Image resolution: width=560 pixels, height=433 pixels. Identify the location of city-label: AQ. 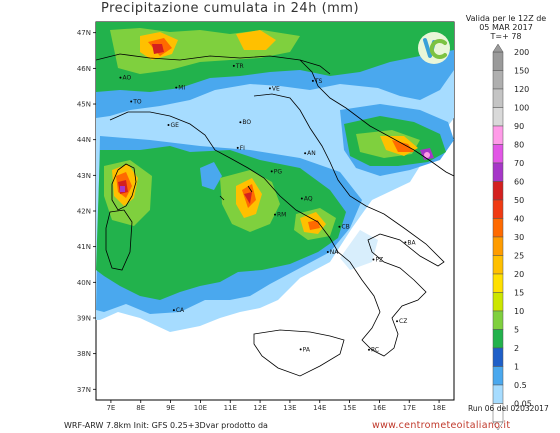
(308, 199).